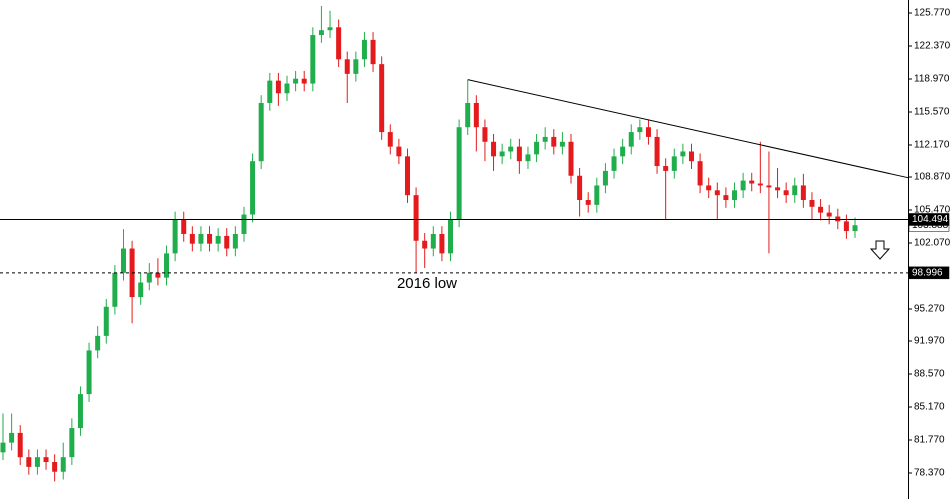 The width and height of the screenshot is (952, 504). What do you see at coordinates (427, 283) in the screenshot?
I see `annotation: 2016 low` at bounding box center [427, 283].